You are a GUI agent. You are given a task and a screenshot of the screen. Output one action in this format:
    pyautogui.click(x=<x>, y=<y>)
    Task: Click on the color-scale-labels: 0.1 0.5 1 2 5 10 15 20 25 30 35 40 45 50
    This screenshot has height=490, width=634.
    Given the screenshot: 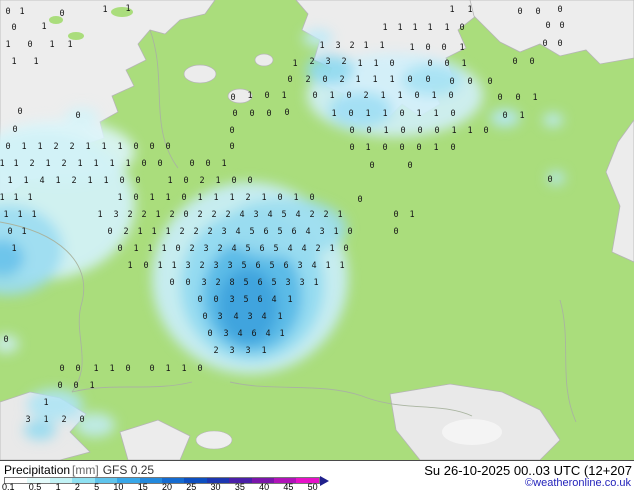 What is the action you would take?
    pyautogui.click(x=168, y=486)
    